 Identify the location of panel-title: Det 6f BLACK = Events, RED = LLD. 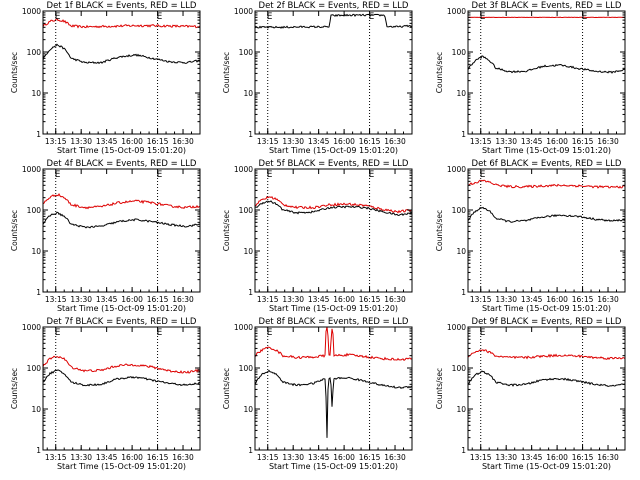
(547, 164).